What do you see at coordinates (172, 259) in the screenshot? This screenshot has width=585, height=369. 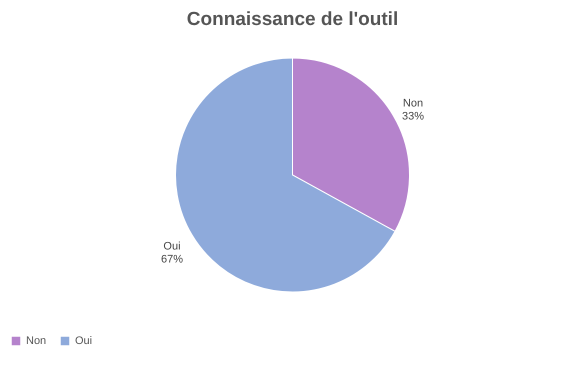 I see `data-label: 67%` at bounding box center [172, 259].